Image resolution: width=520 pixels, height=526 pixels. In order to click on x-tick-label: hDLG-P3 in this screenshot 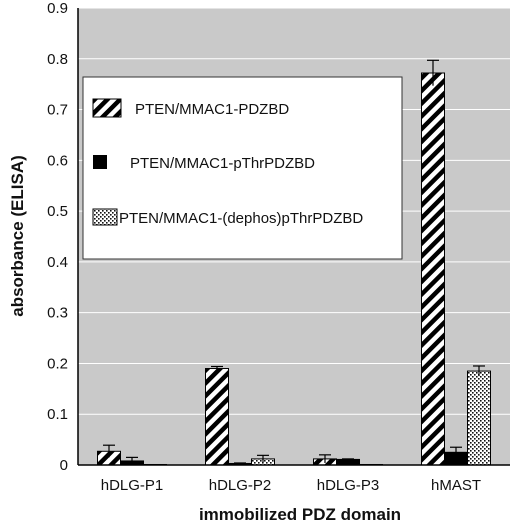, I will do `click(348, 485)`.